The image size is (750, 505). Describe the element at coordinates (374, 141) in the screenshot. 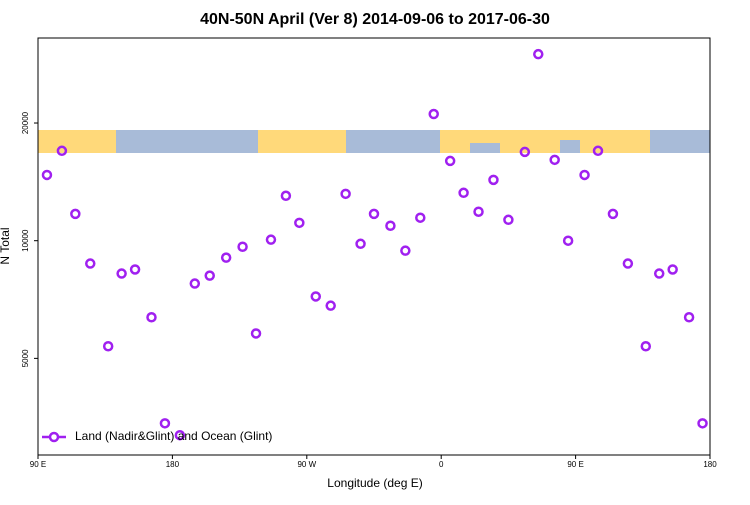

I see `map-band` at that location.